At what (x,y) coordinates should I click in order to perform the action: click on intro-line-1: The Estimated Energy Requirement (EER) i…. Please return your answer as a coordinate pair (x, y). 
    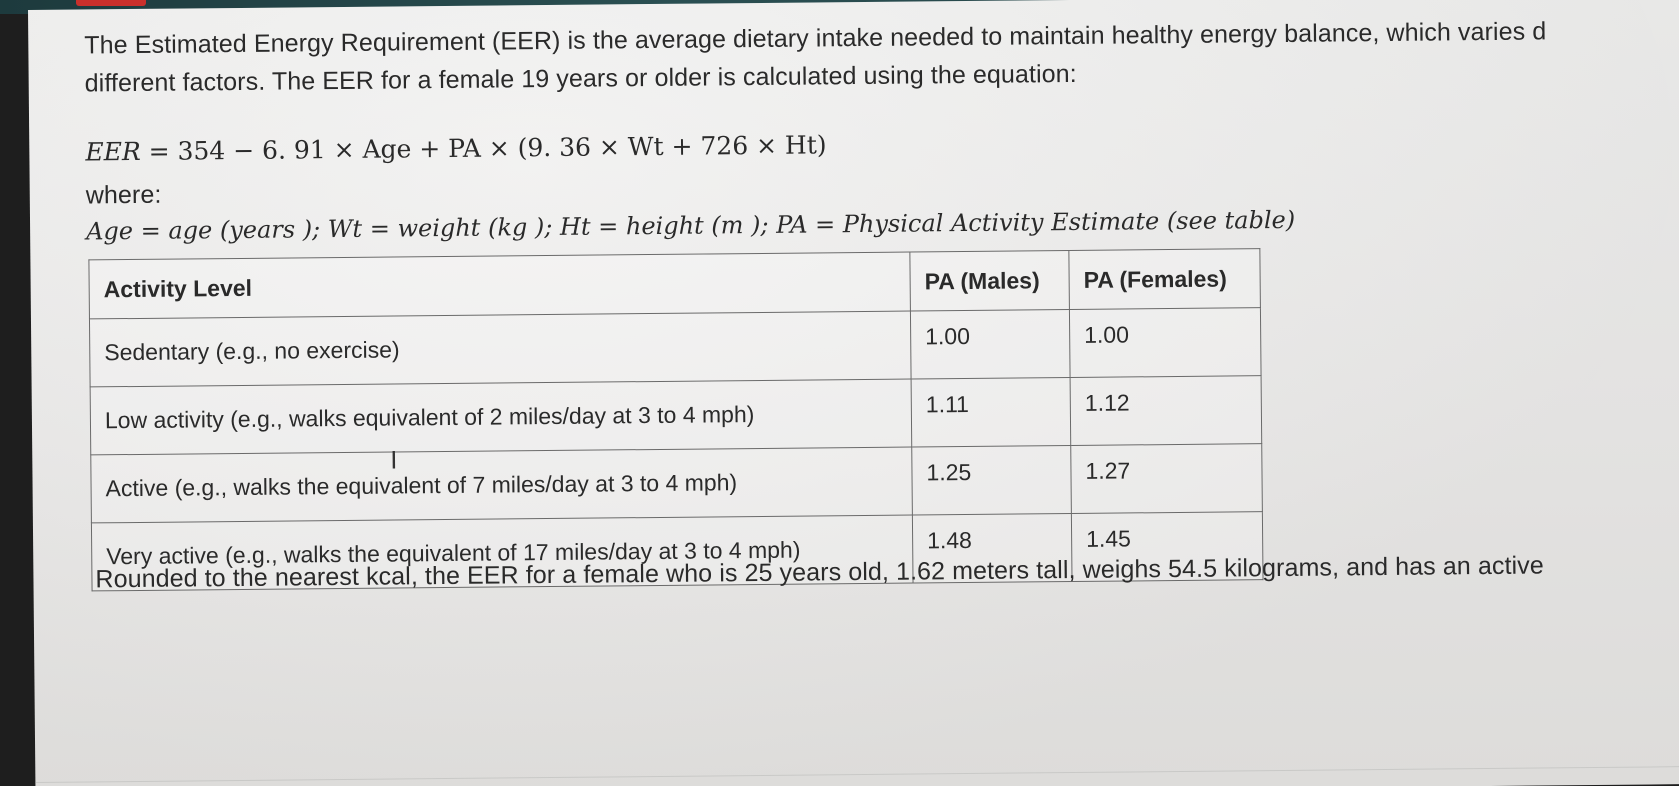
    Looking at the image, I should click on (815, 38).